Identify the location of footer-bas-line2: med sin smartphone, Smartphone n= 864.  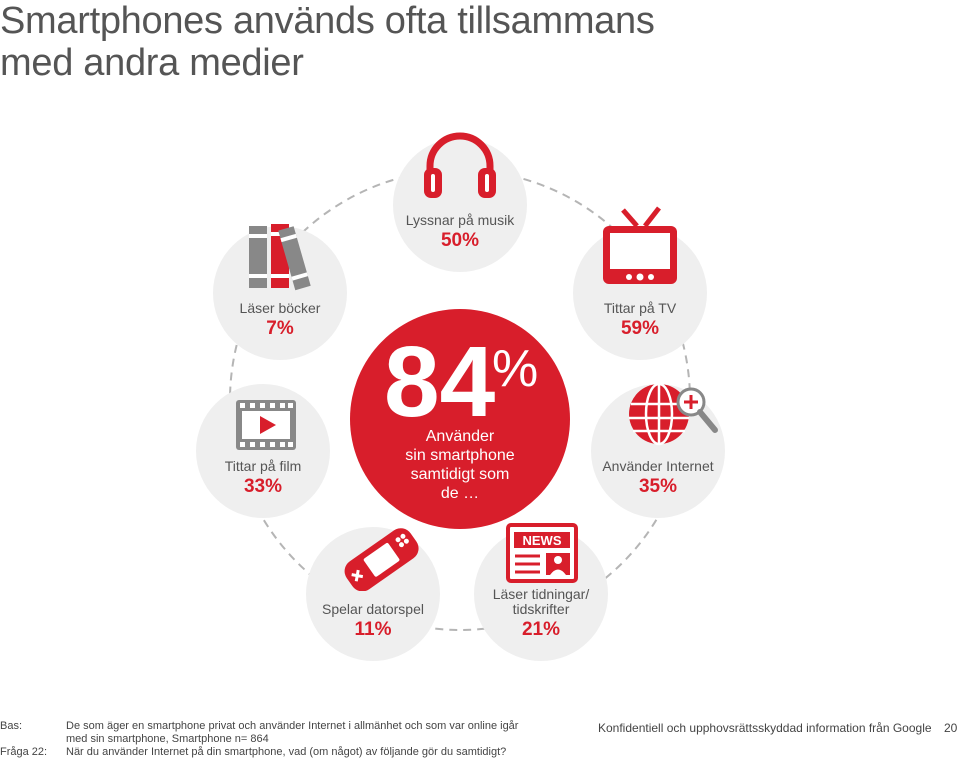
(167, 739).